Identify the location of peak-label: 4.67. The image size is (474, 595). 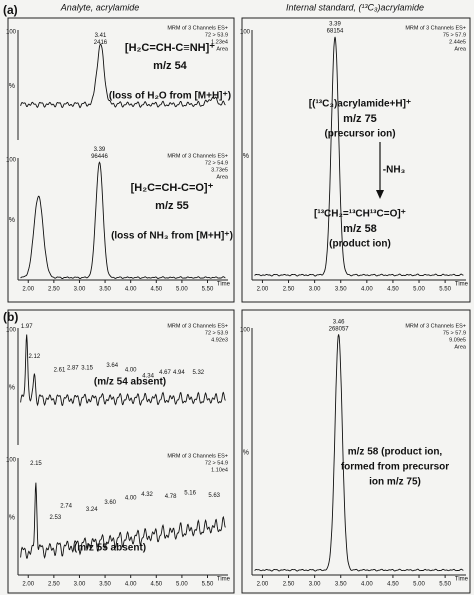
(165, 373).